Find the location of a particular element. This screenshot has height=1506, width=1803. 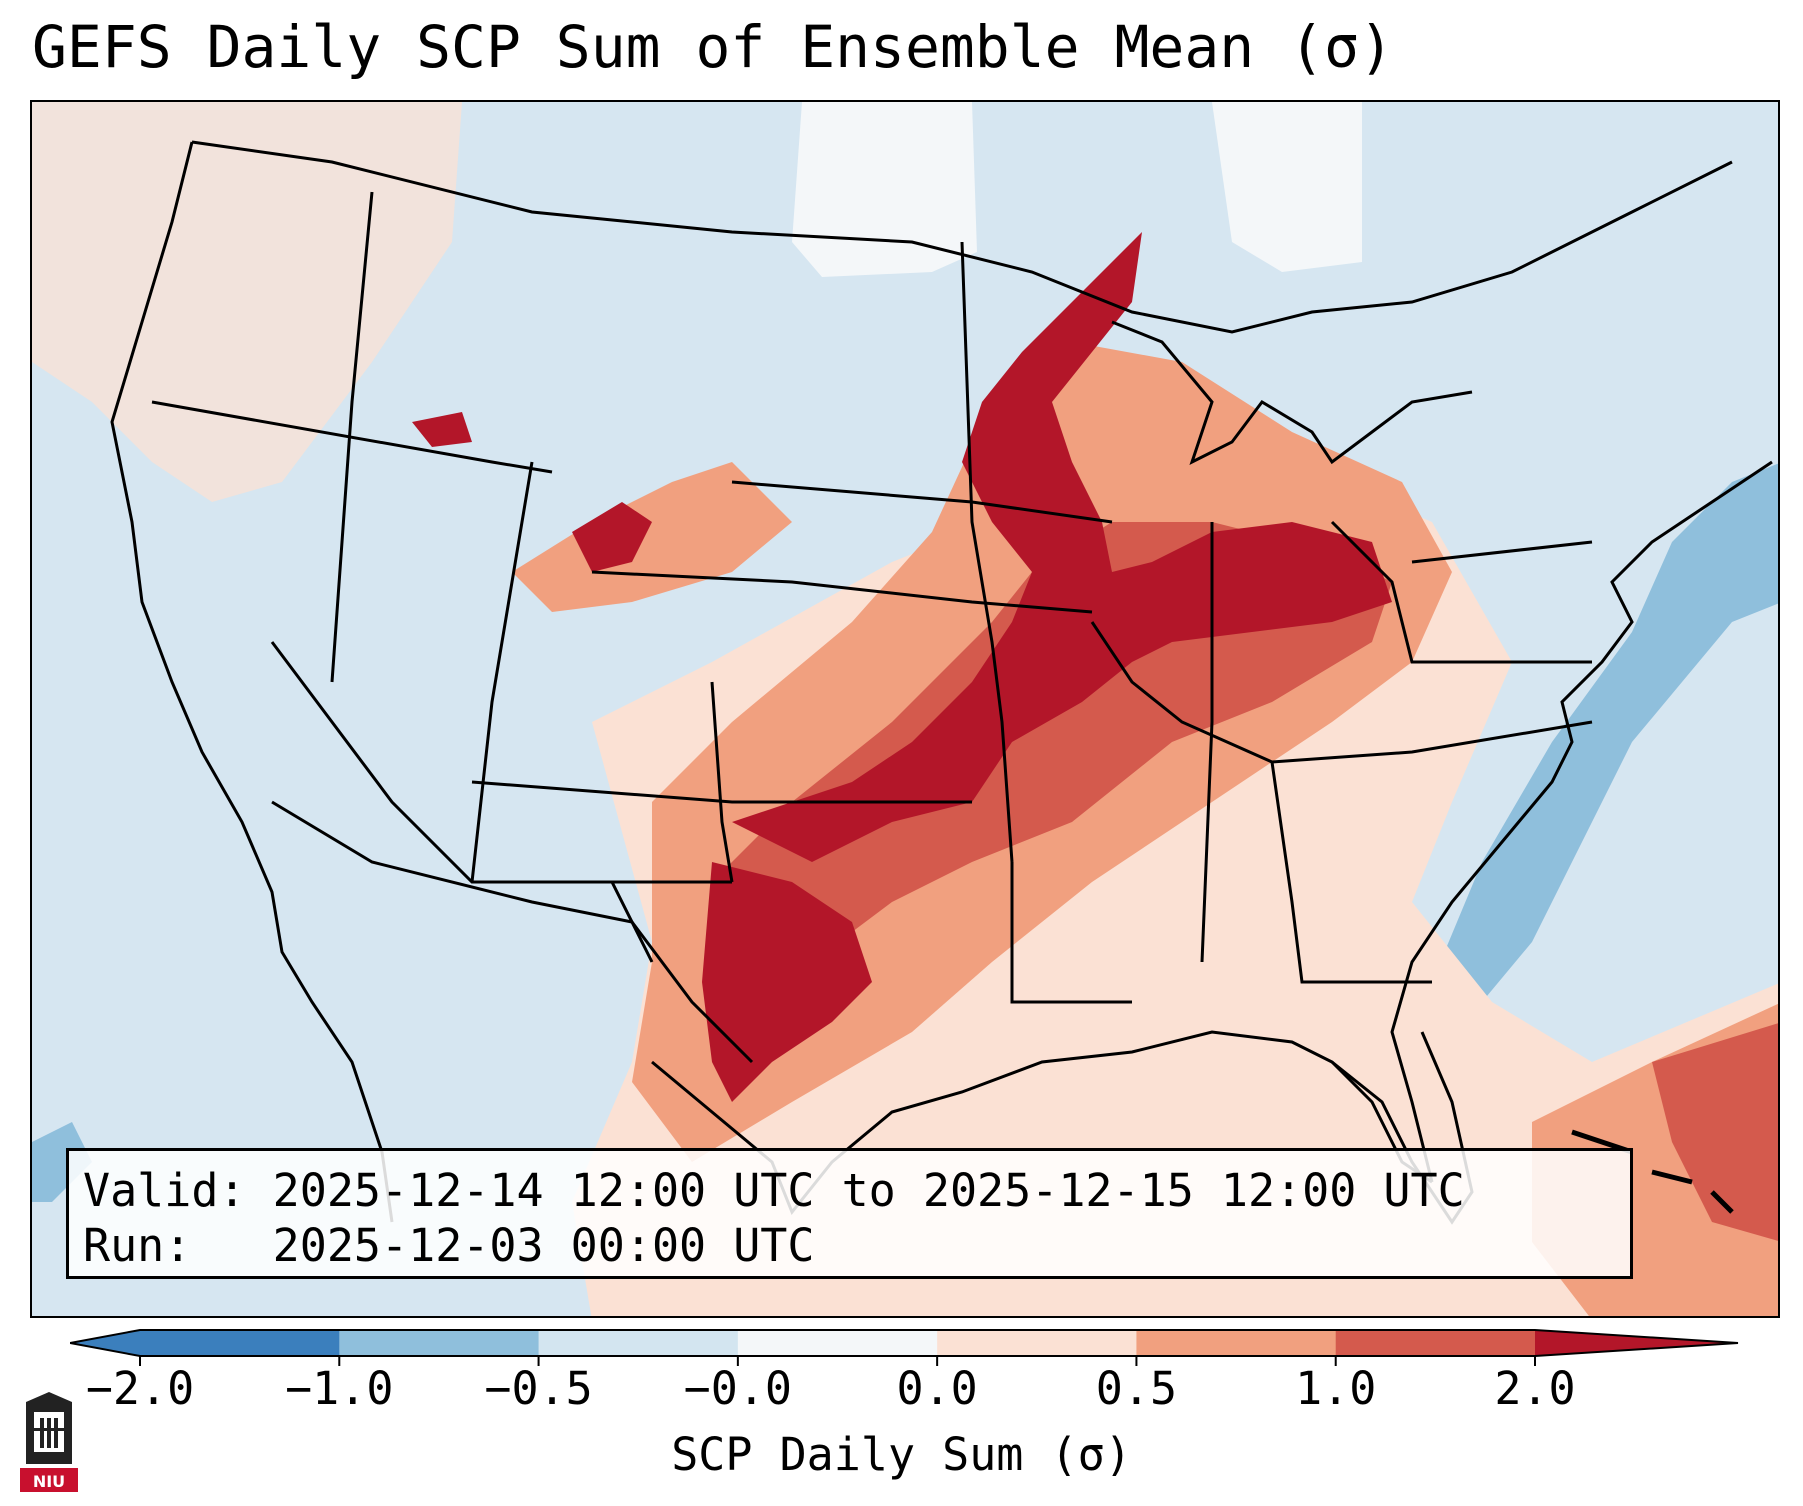

high-region-texas is located at coordinates (787, 982).